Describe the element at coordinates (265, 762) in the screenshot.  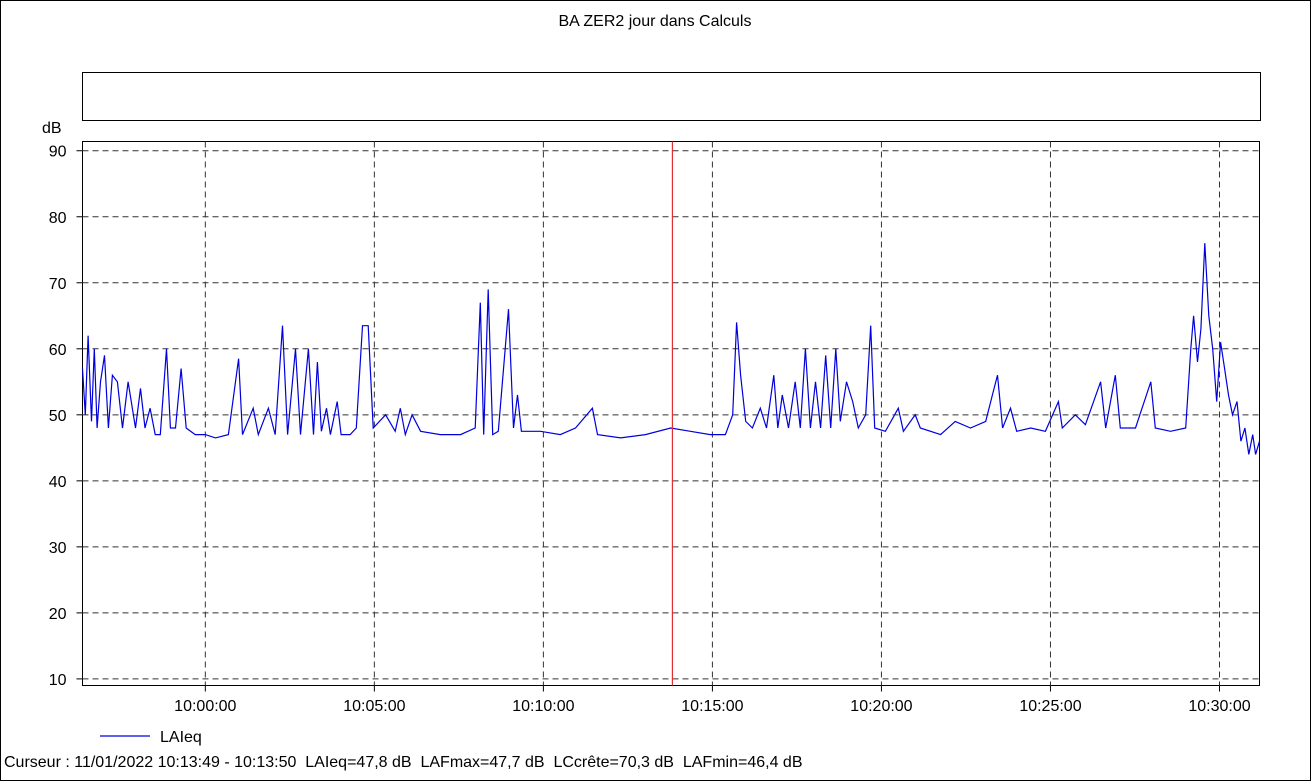
I see `cursor-end: 10:13:50` at that location.